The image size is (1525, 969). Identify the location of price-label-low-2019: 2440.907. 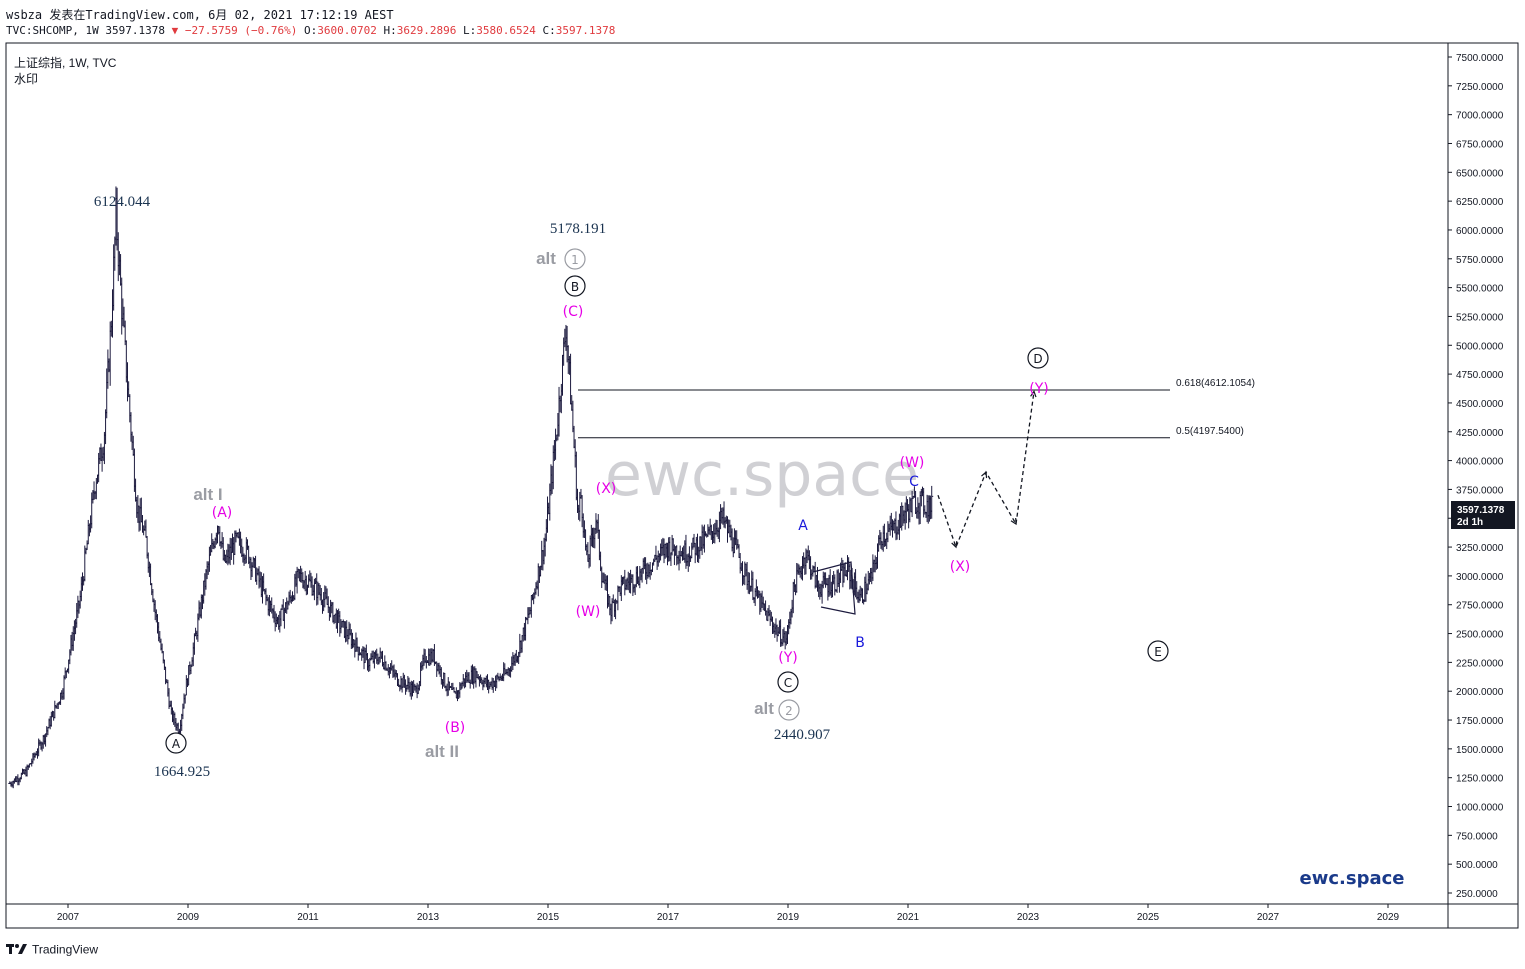
(802, 735).